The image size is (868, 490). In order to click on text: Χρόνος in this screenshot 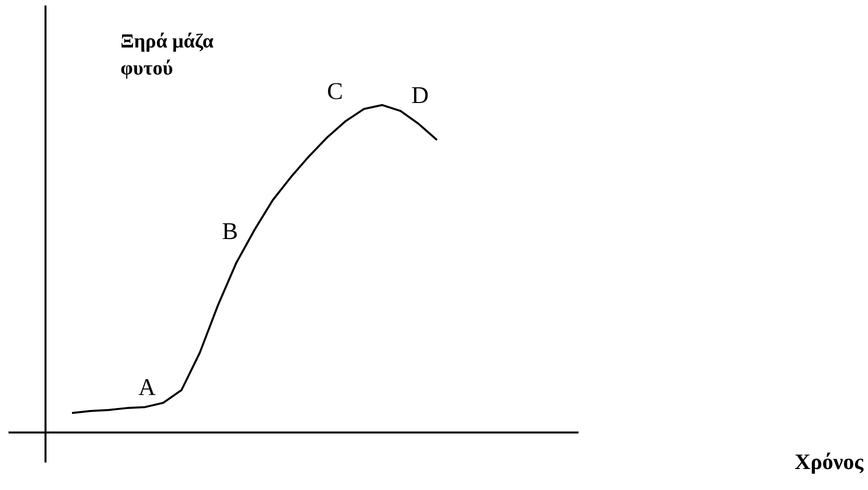, I will do `click(829, 461)`.